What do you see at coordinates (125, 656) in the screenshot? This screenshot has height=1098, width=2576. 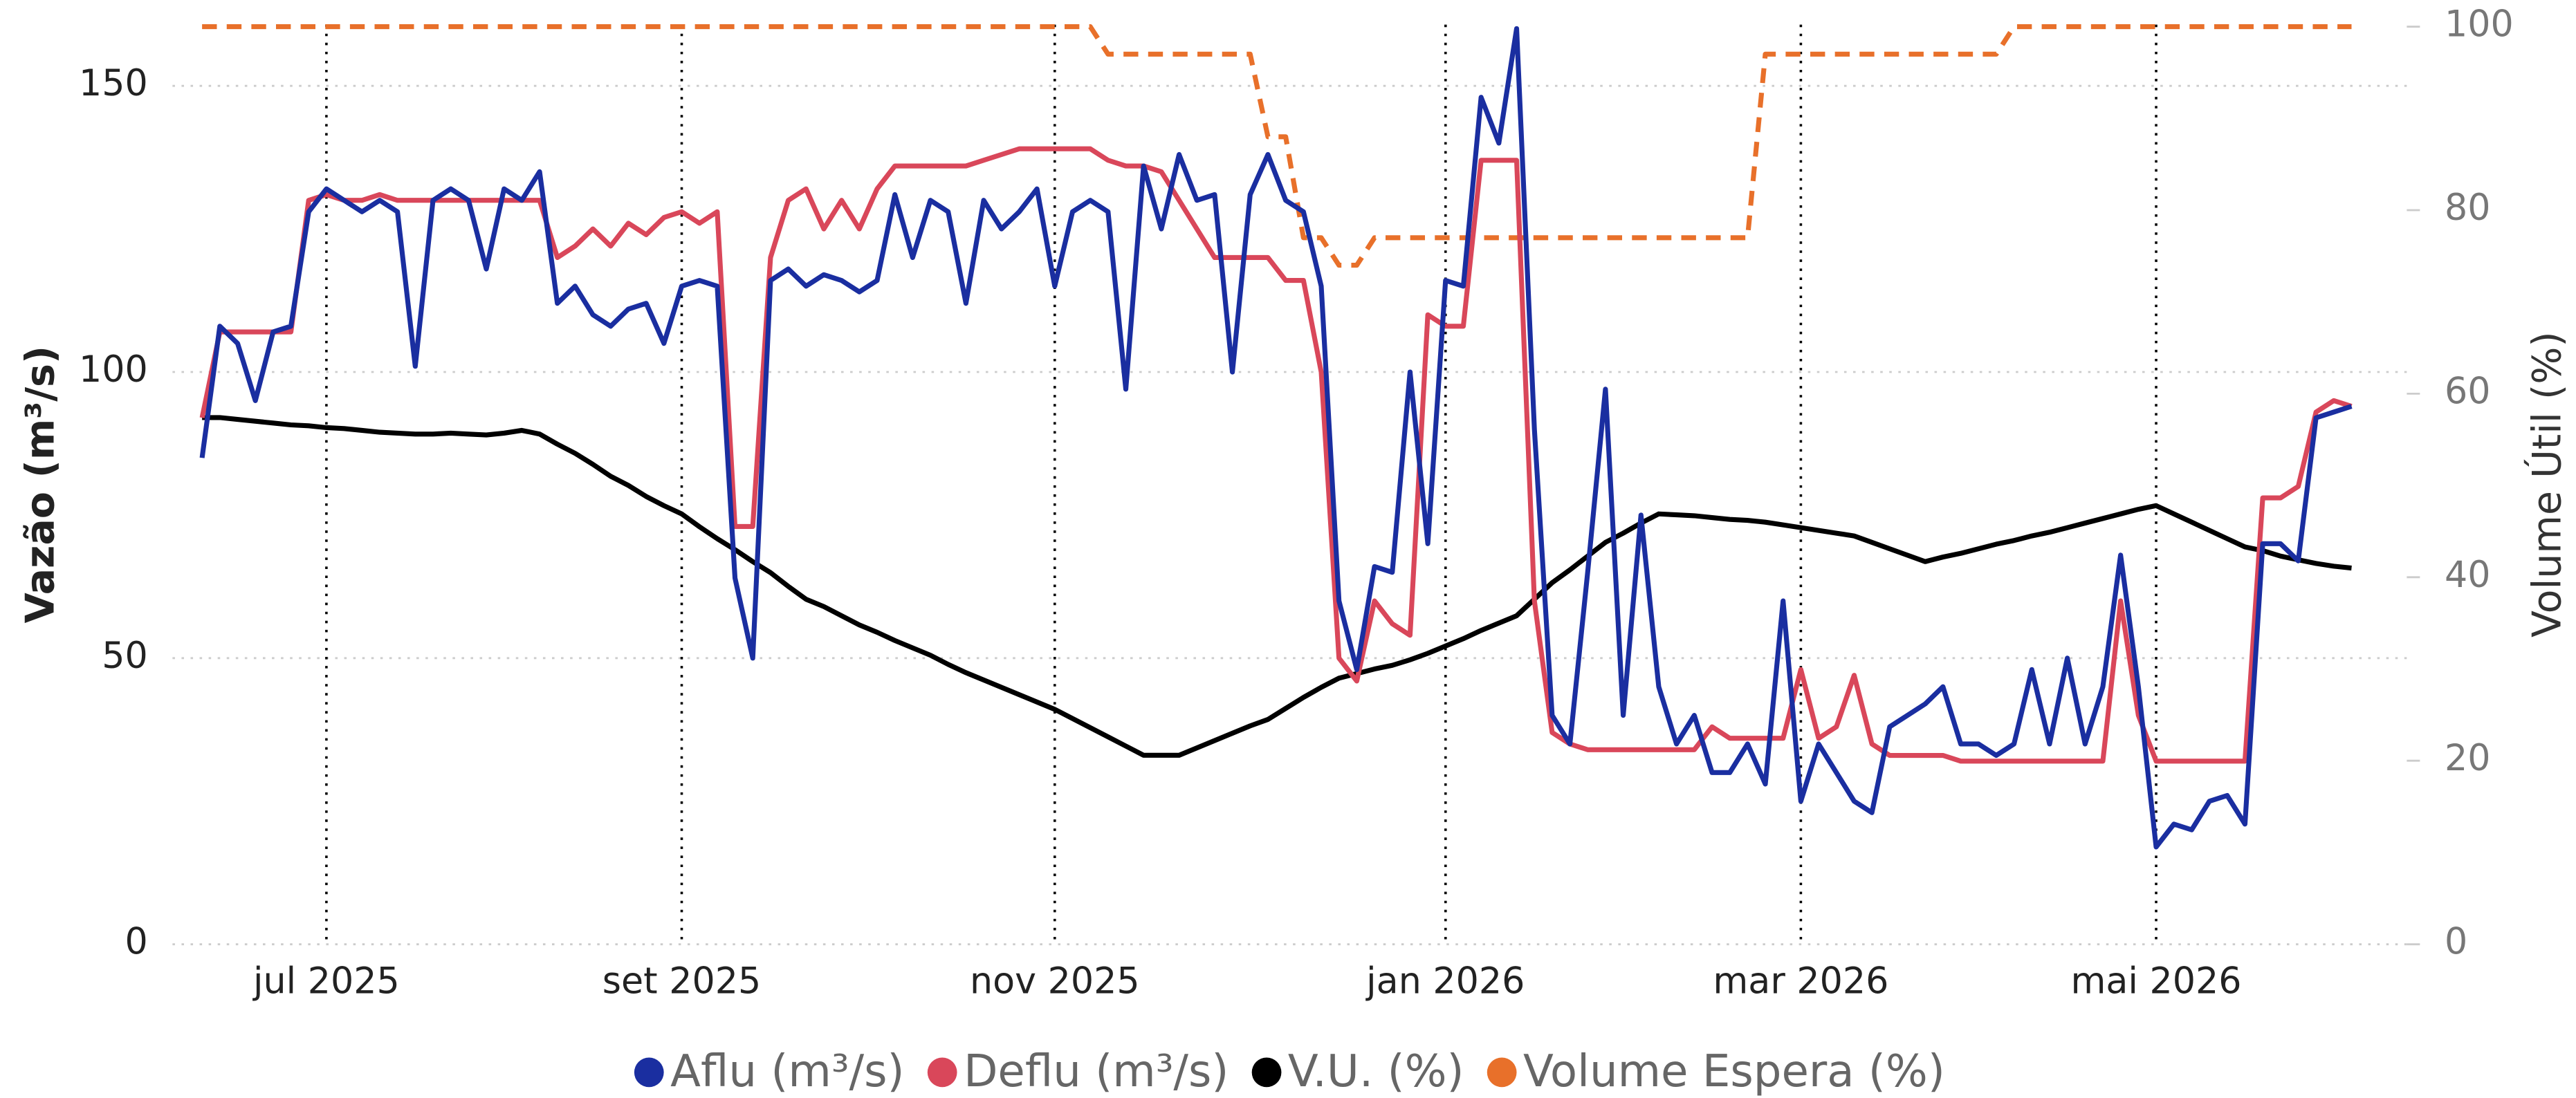 I see `y-tick-label: 50` at bounding box center [125, 656].